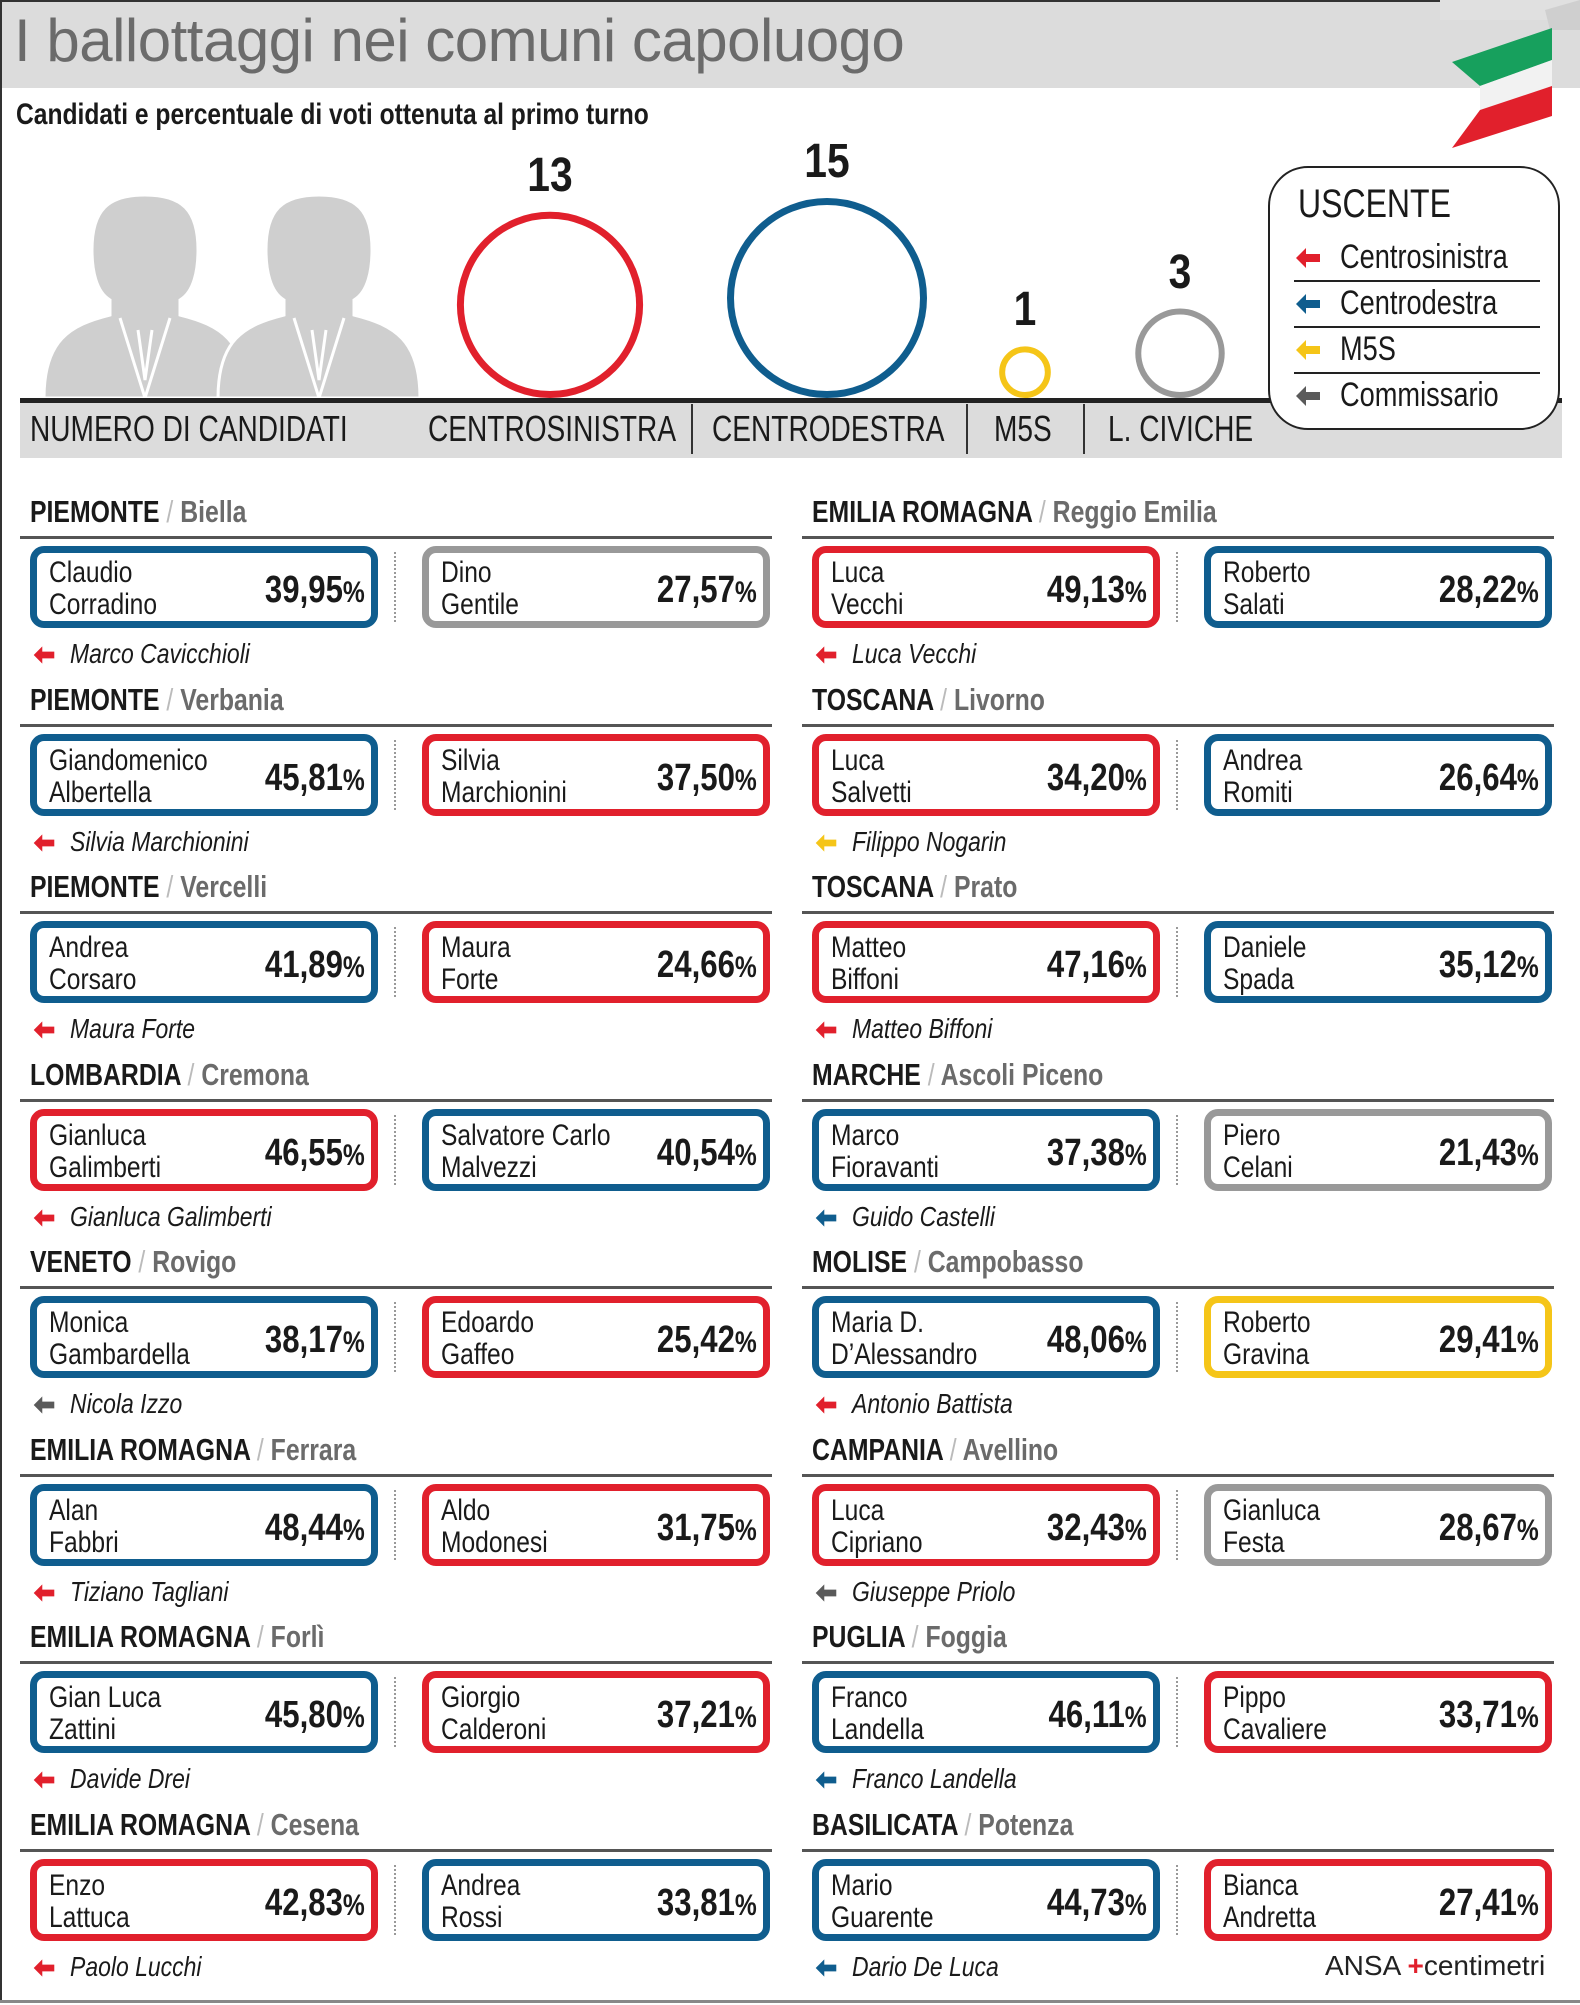  I want to click on candidate-first-name: Marco, so click(865, 1135).